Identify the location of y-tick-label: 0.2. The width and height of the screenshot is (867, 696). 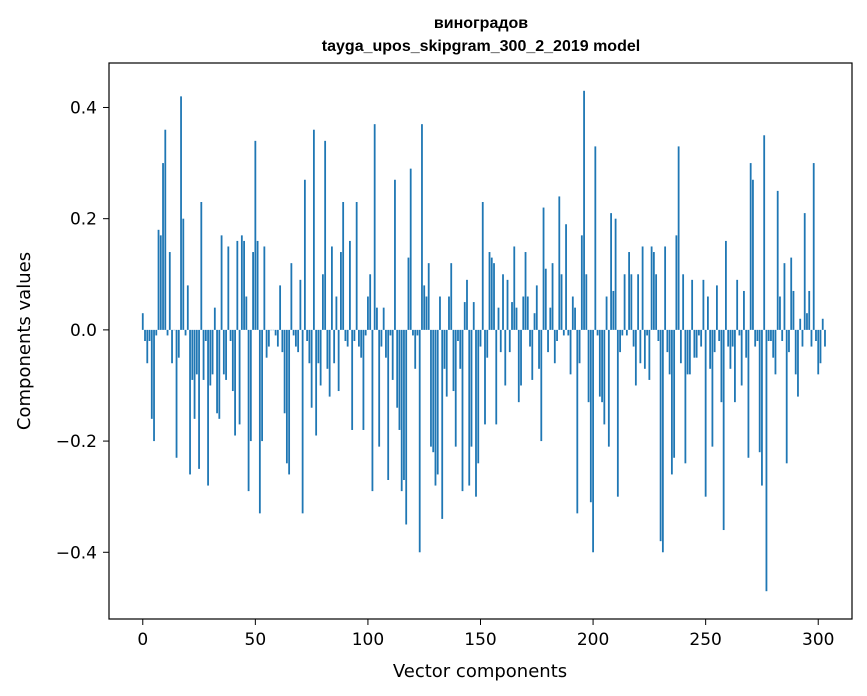
(83, 220).